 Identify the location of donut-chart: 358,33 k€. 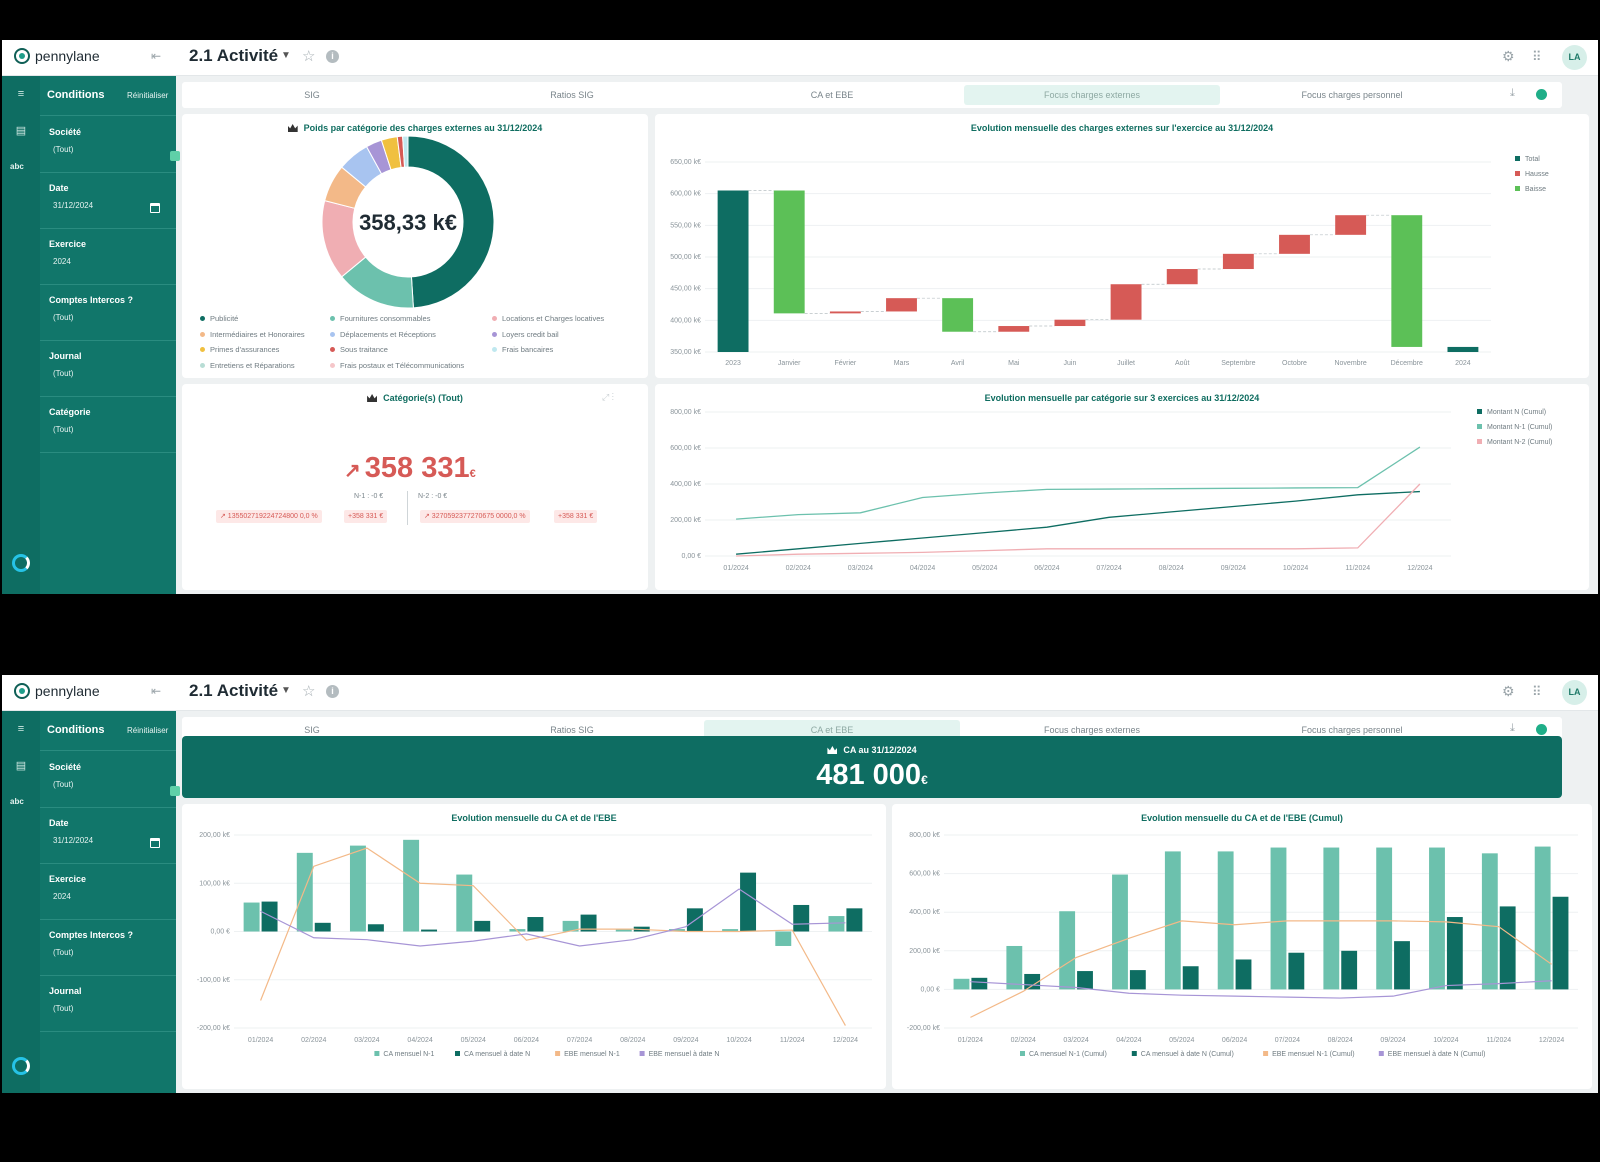
(415, 214).